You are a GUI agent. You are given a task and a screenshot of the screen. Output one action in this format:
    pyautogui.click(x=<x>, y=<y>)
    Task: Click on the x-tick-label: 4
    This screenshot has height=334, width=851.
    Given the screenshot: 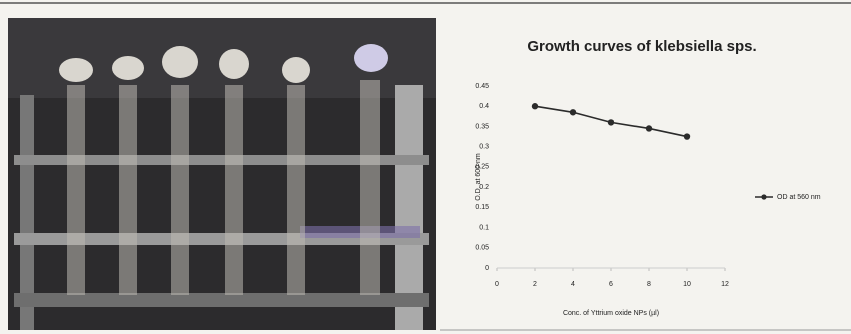 What is the action you would take?
    pyautogui.click(x=573, y=284)
    